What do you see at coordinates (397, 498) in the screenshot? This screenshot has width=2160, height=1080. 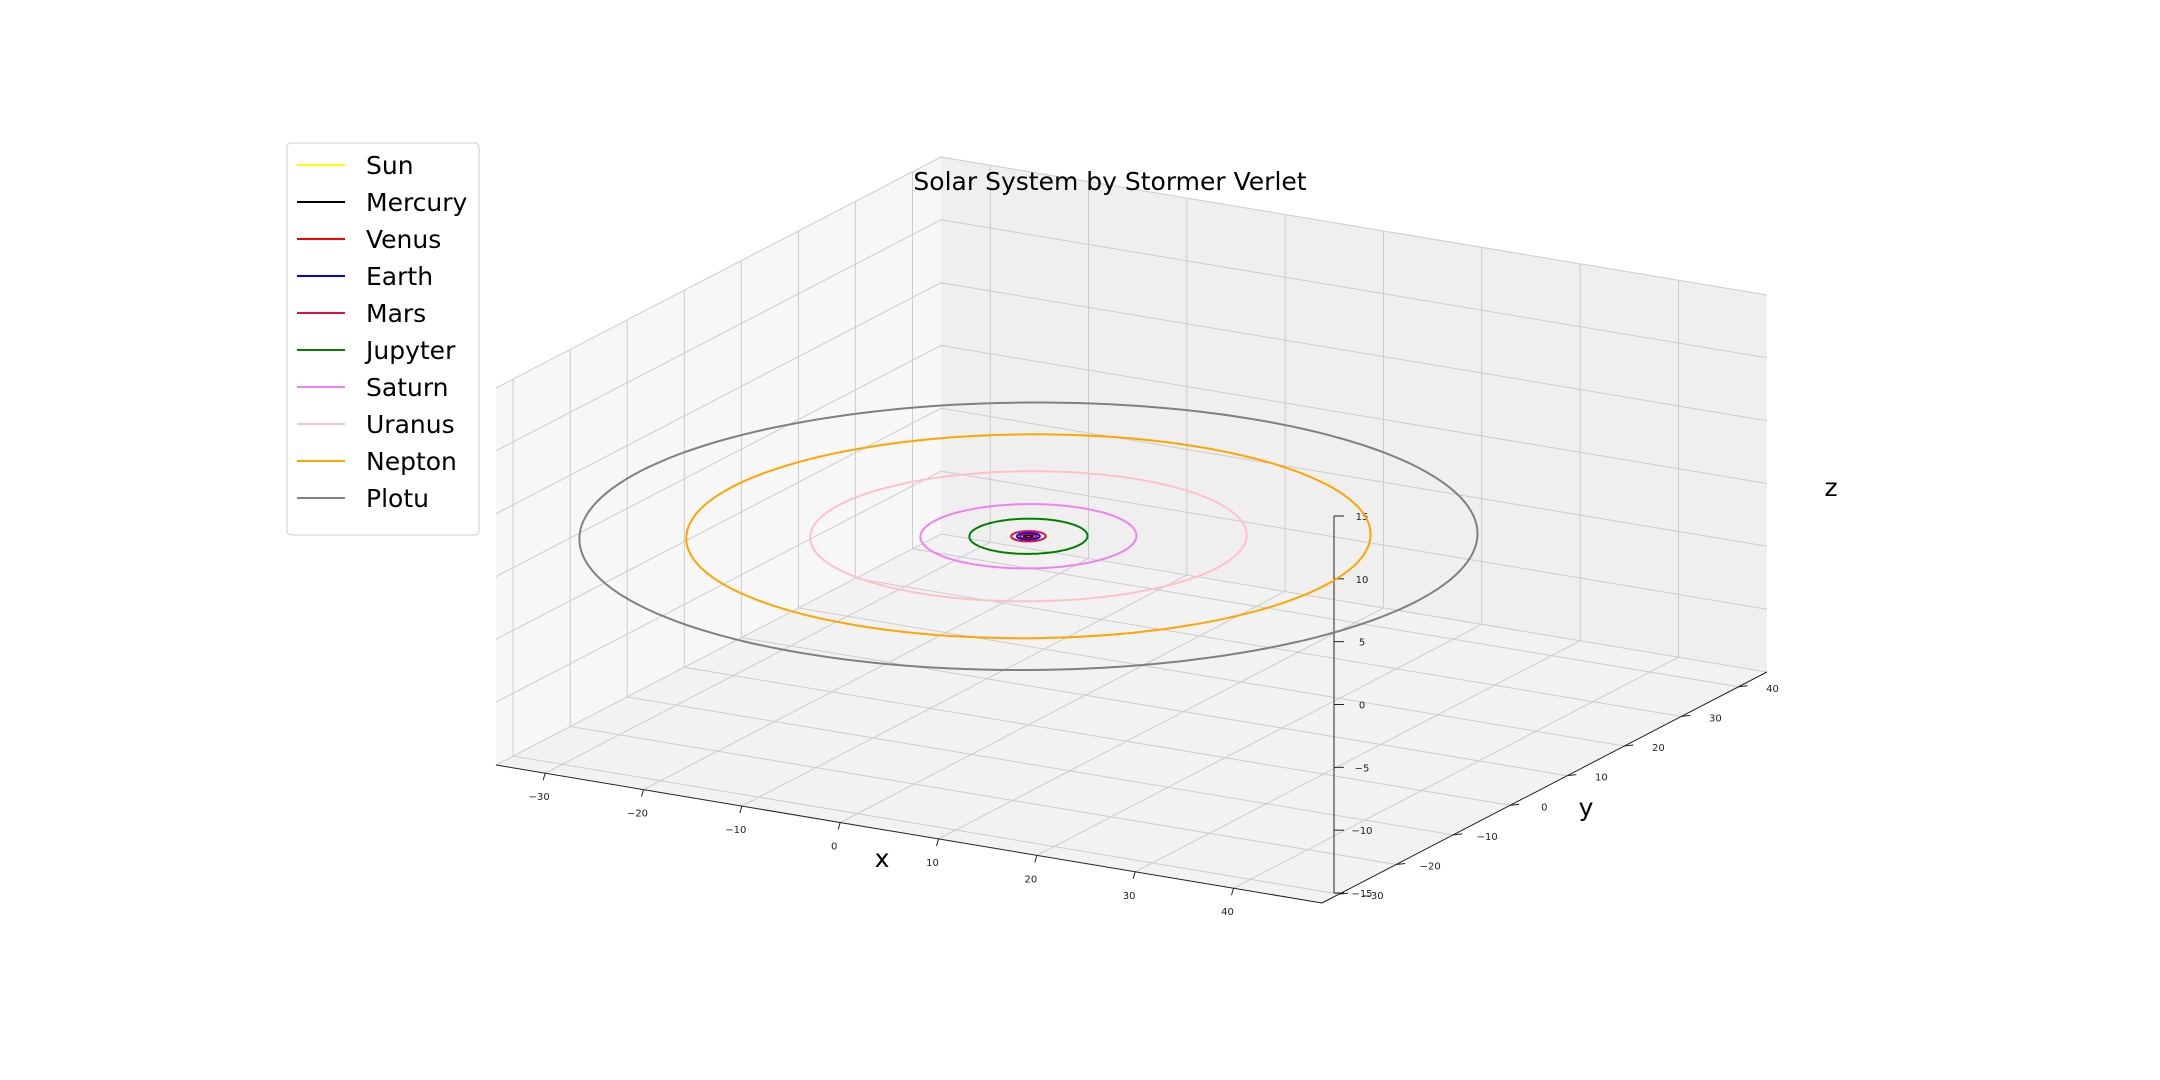 I see `legend-label: Plotu` at bounding box center [397, 498].